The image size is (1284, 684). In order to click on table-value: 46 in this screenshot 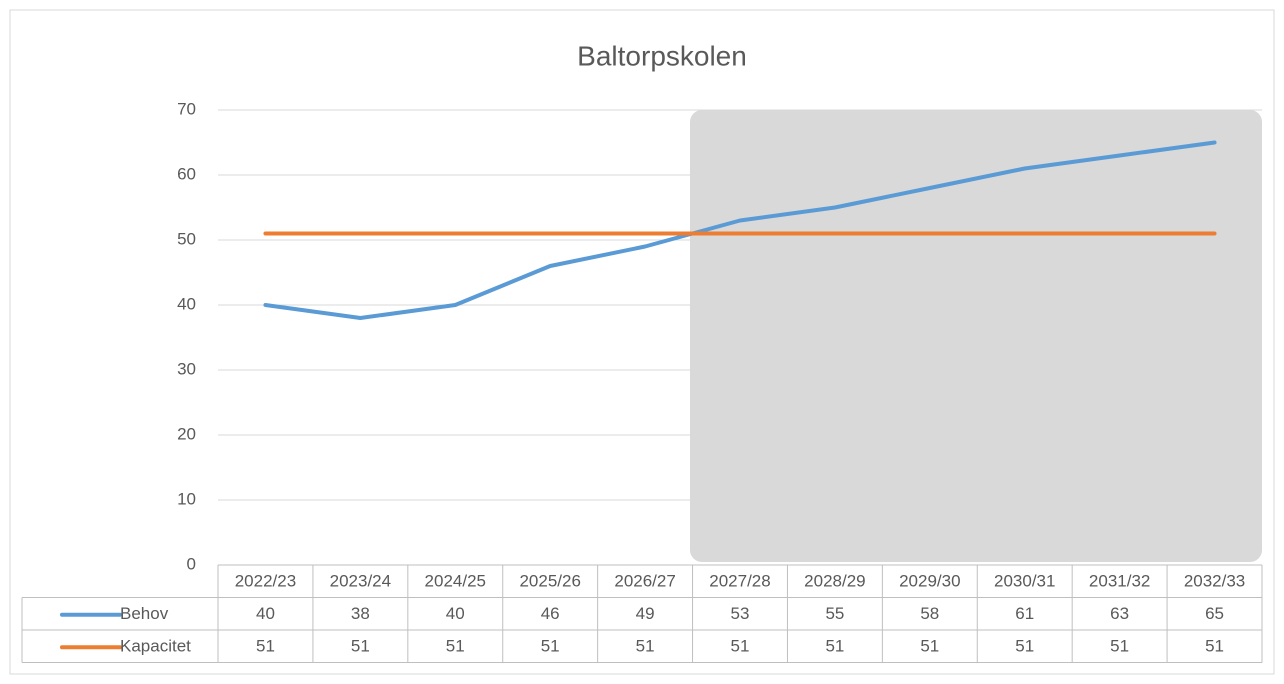, I will do `click(550, 613)`.